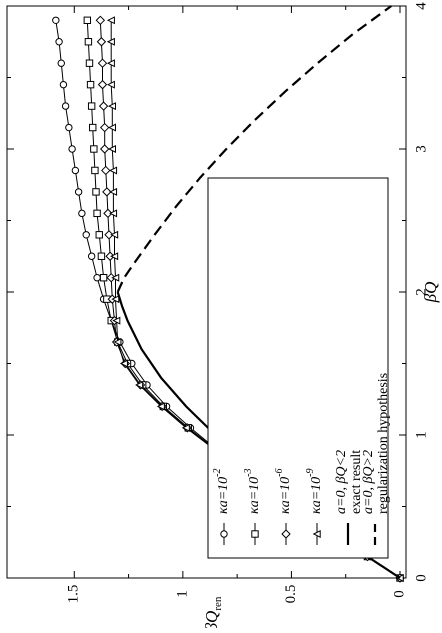  I want to click on y-axis-title-subscript: ren, so click(218, 603).